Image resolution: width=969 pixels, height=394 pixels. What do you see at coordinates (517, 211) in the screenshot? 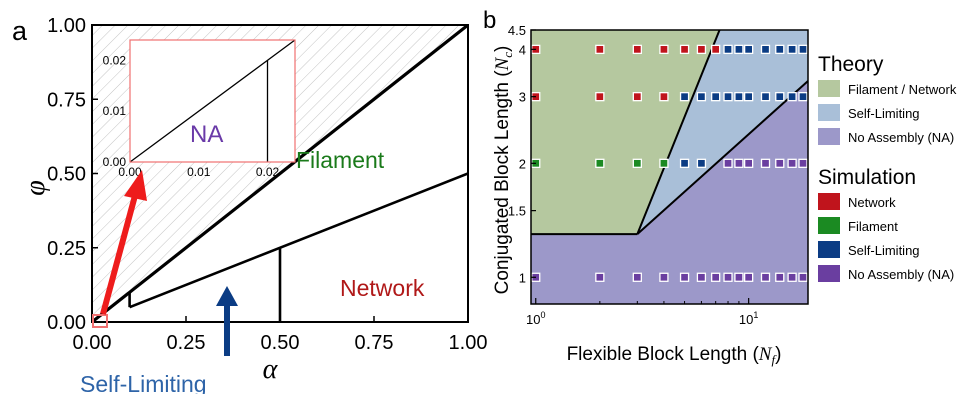
I see `y-tick-label: 1.5` at bounding box center [517, 211].